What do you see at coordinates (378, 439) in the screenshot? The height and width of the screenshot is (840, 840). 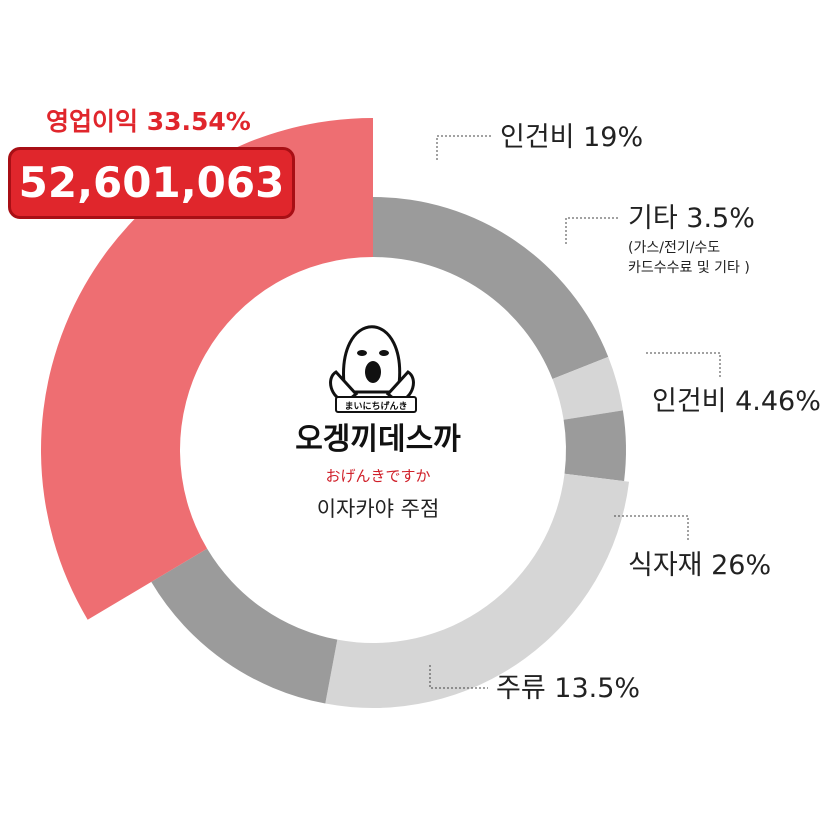 I see `brand-name: 오겡끼데스까` at bounding box center [378, 439].